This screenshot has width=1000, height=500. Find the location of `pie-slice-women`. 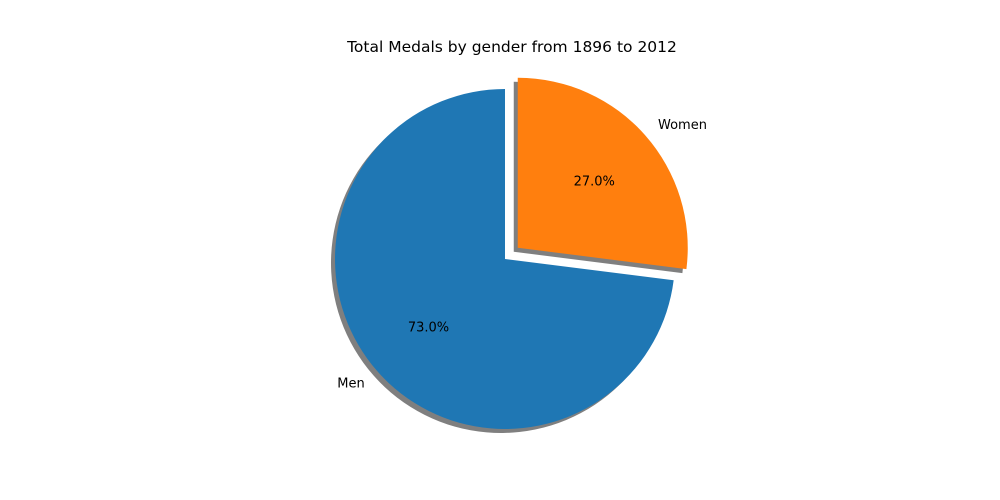

pie-slice-women is located at coordinates (602, 173).